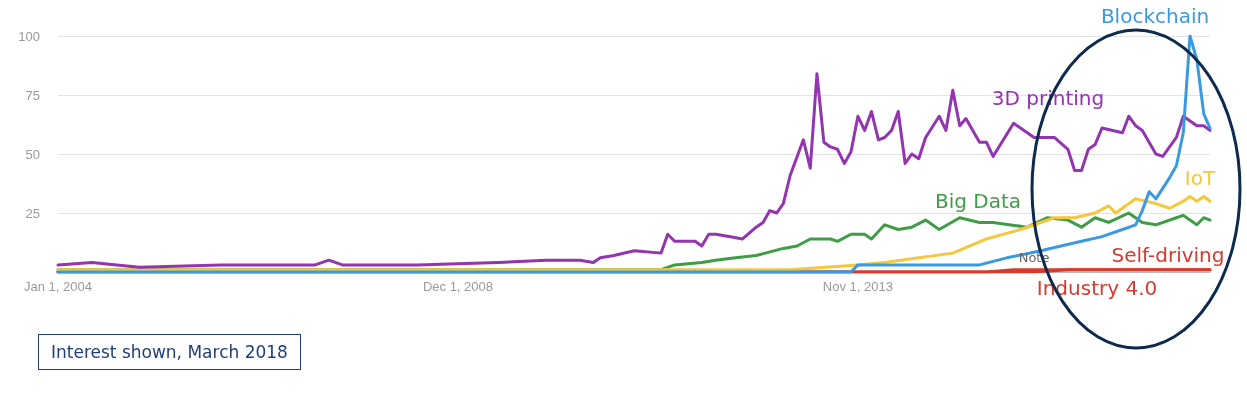 Image resolution: width=1247 pixels, height=398 pixels. Describe the element at coordinates (1168, 255) in the screenshot. I see `series-label: Self-driving` at that location.